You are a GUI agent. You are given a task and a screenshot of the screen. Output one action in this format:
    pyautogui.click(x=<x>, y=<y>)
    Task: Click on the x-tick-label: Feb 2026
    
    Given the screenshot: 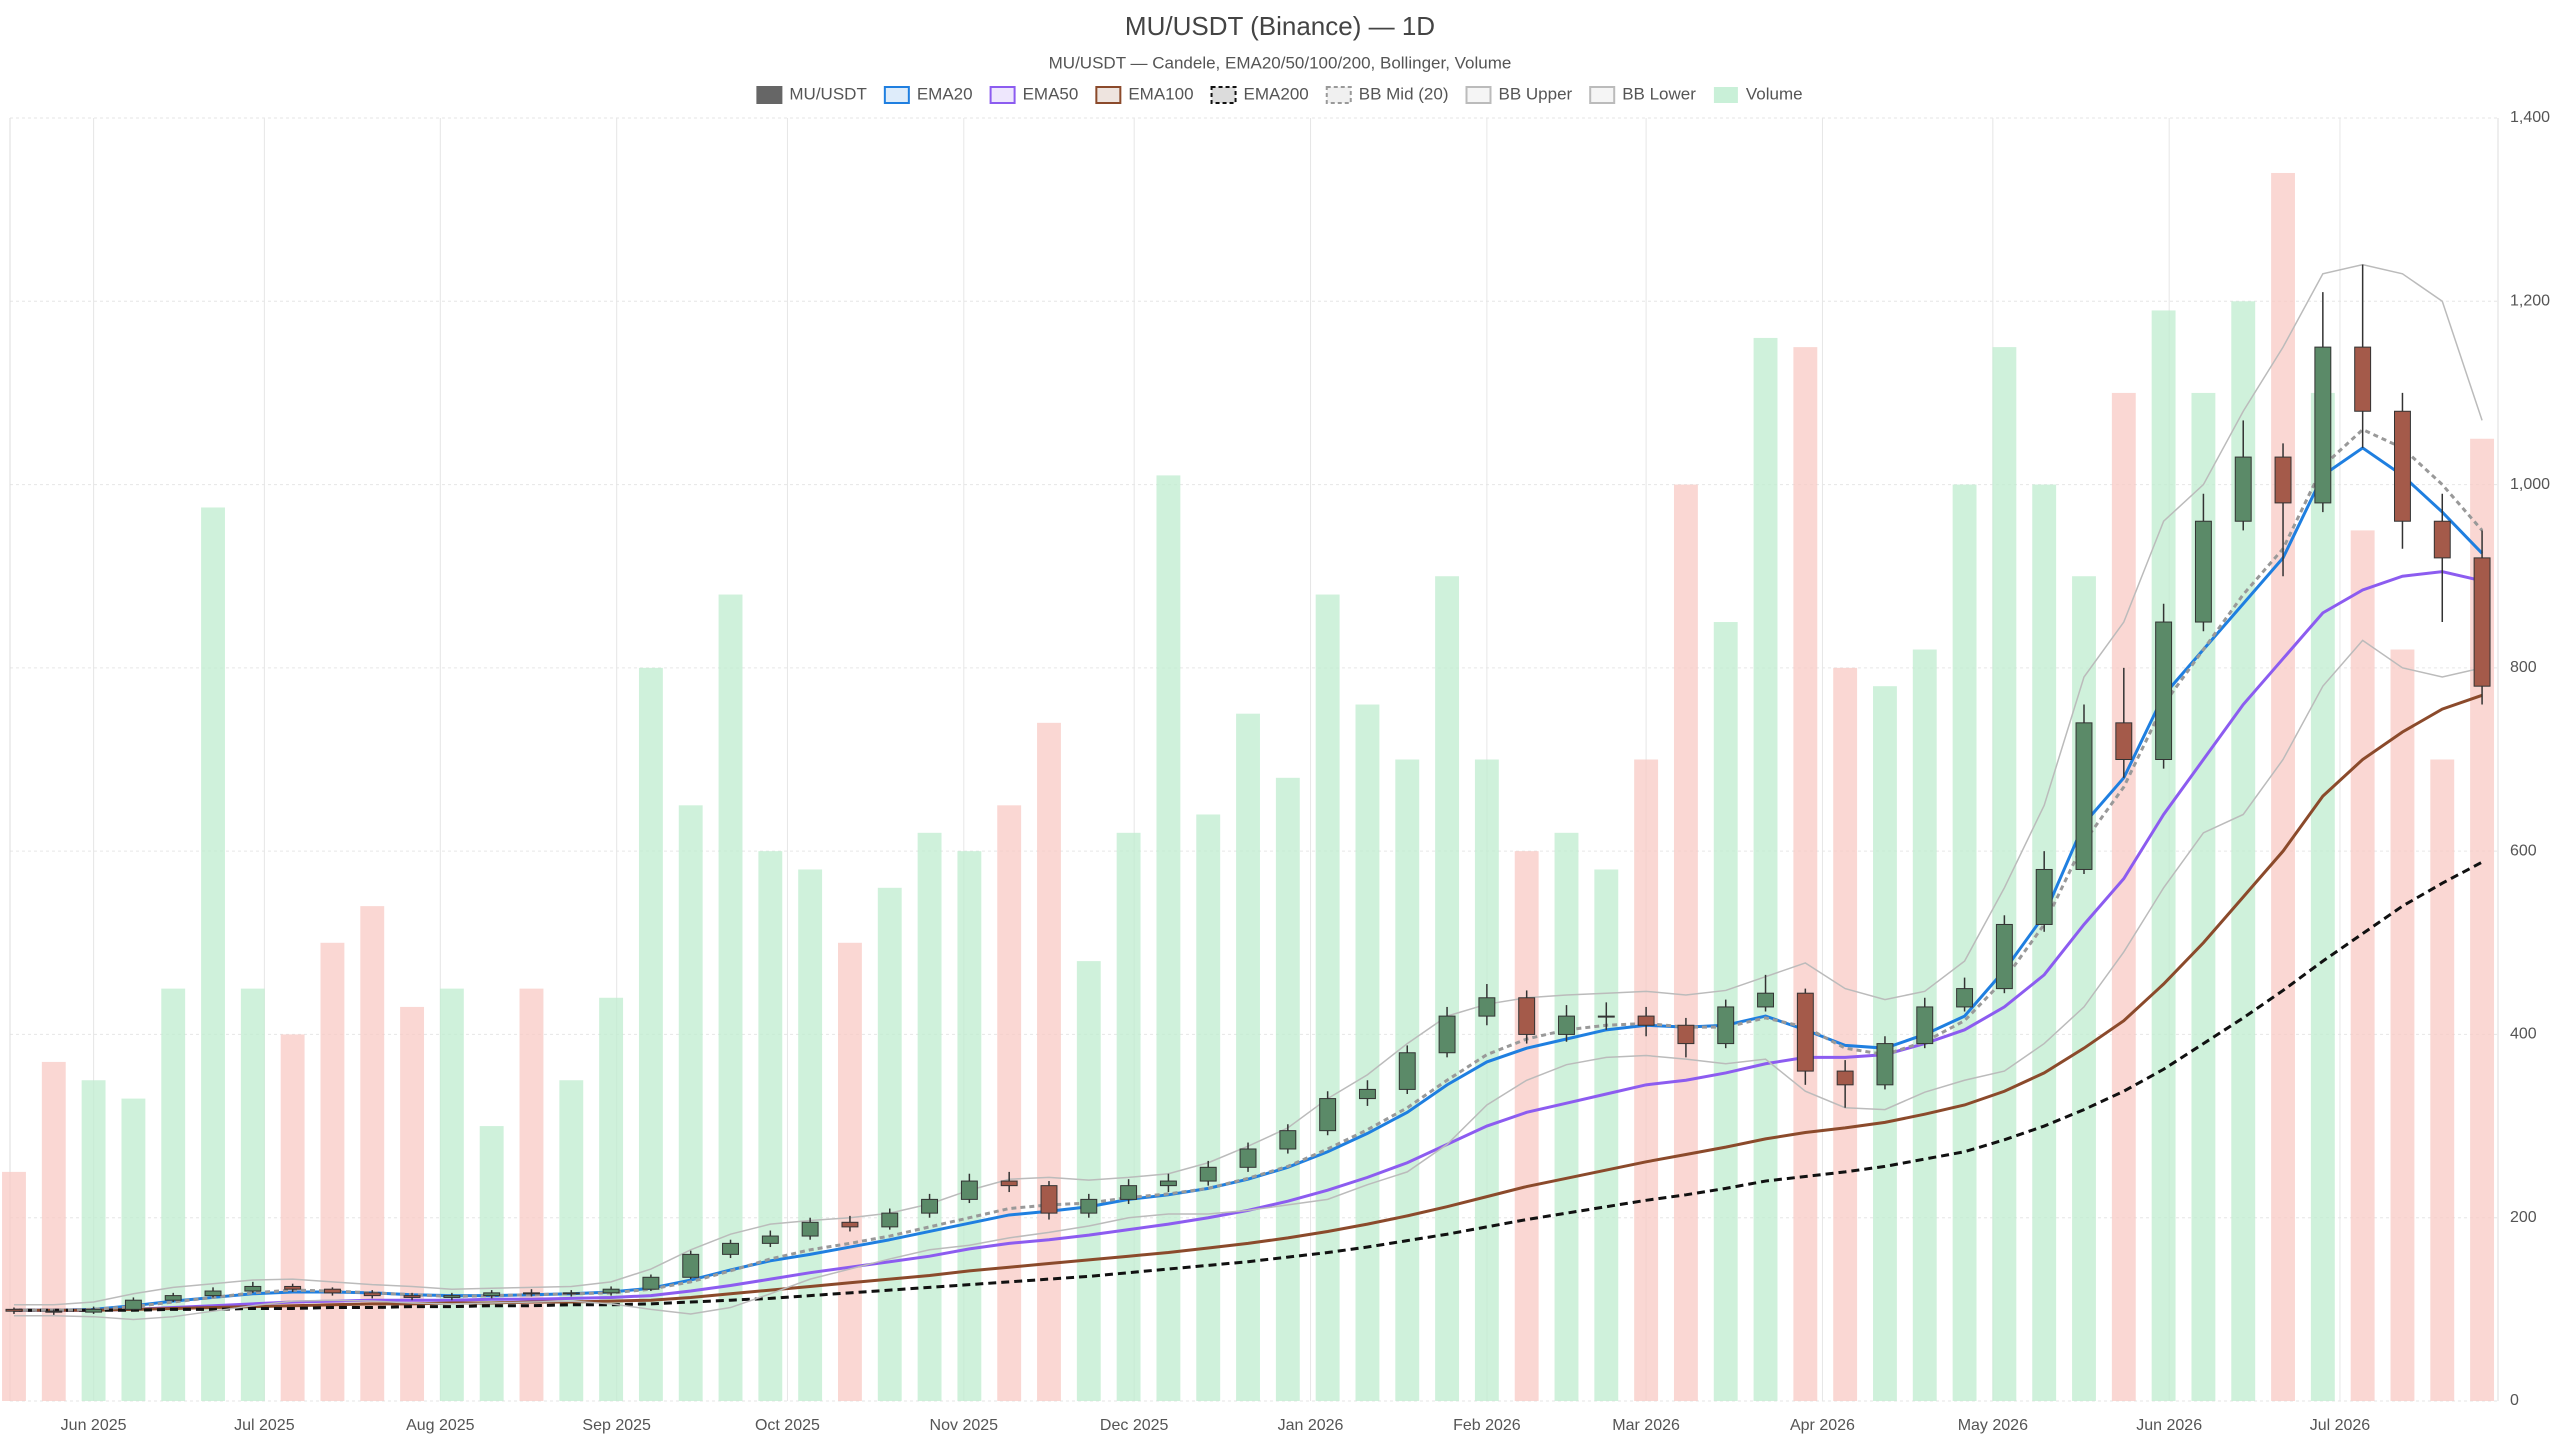 What is the action you would take?
    pyautogui.click(x=1487, y=1425)
    